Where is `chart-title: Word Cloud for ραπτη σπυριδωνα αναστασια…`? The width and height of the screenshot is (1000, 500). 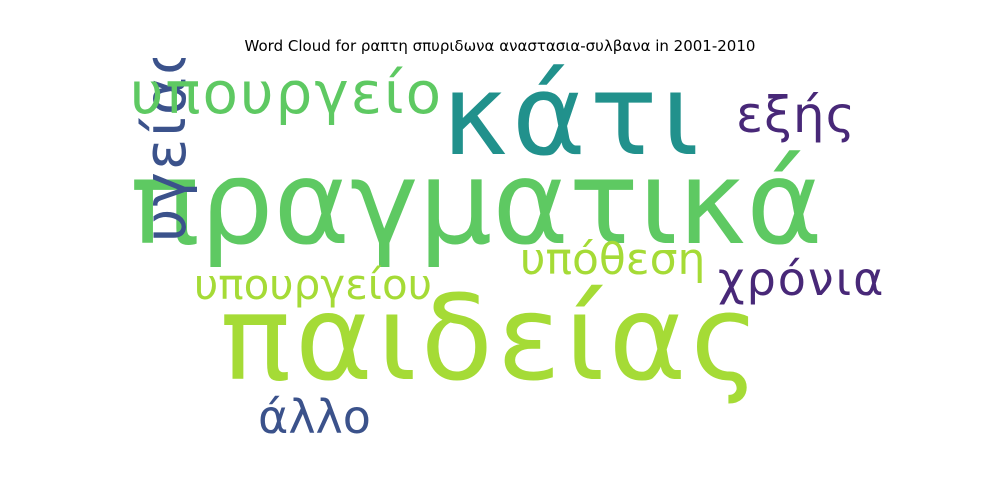
chart-title: Word Cloud for ραπτη σπυριδωνα αναστασια… is located at coordinates (500, 46).